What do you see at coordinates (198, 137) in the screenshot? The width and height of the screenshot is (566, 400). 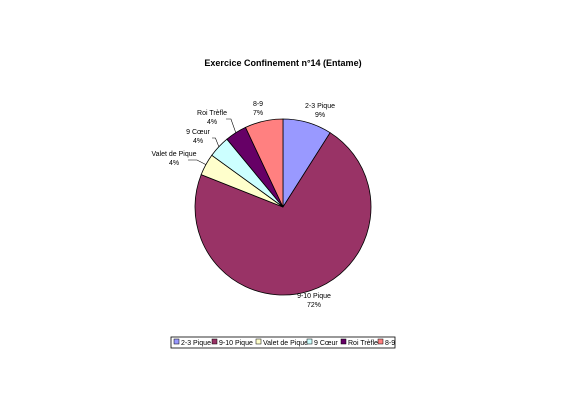 I see `slice-label-9-c-ur: 9 Cœur 4%` at bounding box center [198, 137].